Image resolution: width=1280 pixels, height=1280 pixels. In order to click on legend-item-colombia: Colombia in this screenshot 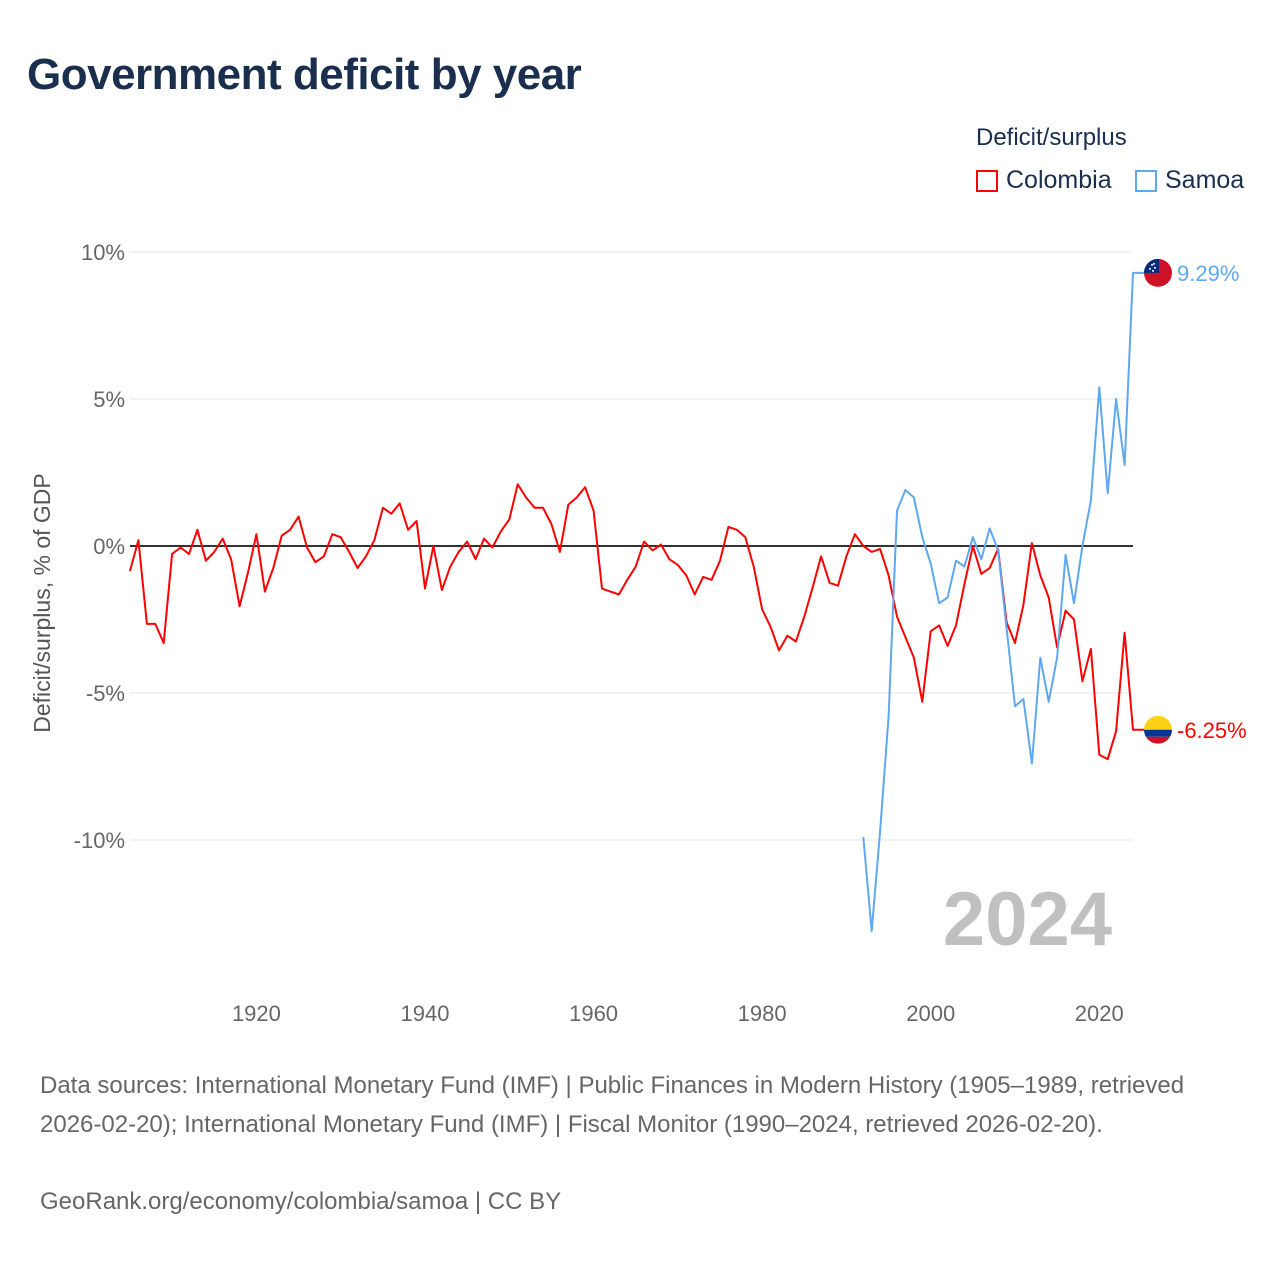, I will do `click(1044, 180)`.